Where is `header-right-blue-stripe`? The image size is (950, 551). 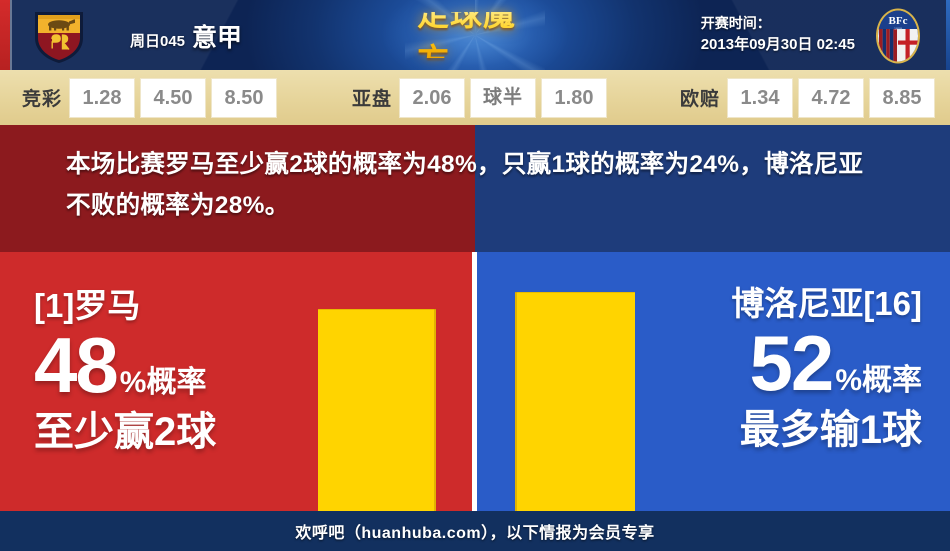
header-right-blue-stripe is located at coordinates (948, 35).